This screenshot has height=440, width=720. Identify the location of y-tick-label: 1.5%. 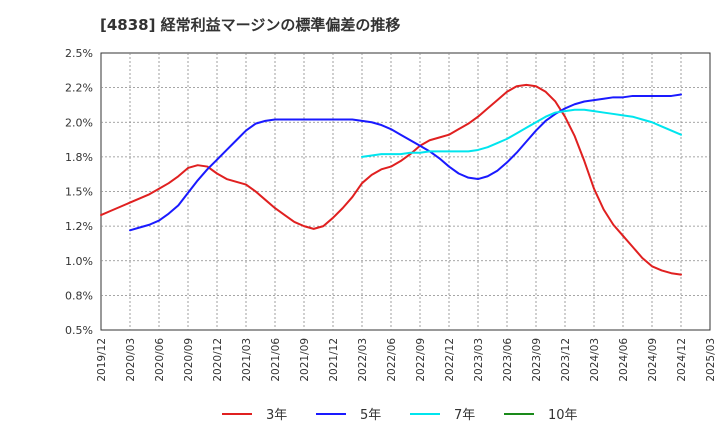
(79, 192).